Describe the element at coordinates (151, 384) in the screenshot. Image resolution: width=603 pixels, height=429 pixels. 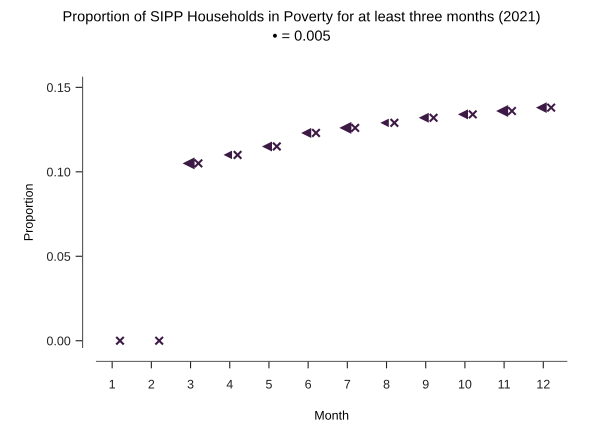
I see `x-tick-label: 2` at that location.